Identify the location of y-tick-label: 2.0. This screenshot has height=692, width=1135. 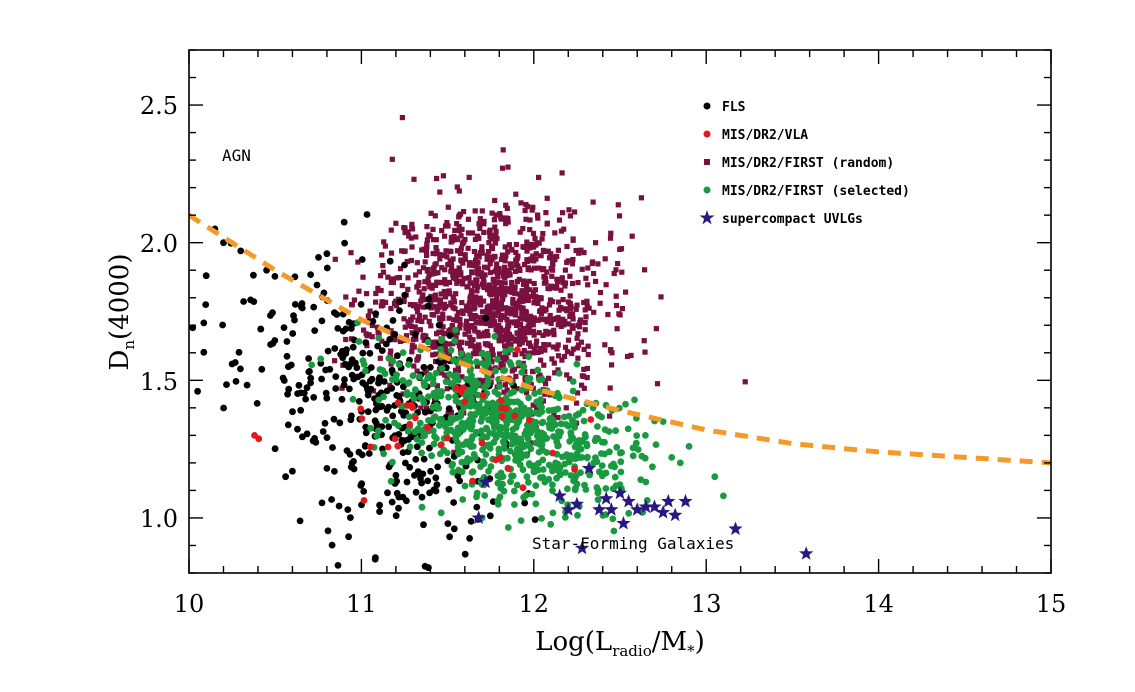
(159, 244).